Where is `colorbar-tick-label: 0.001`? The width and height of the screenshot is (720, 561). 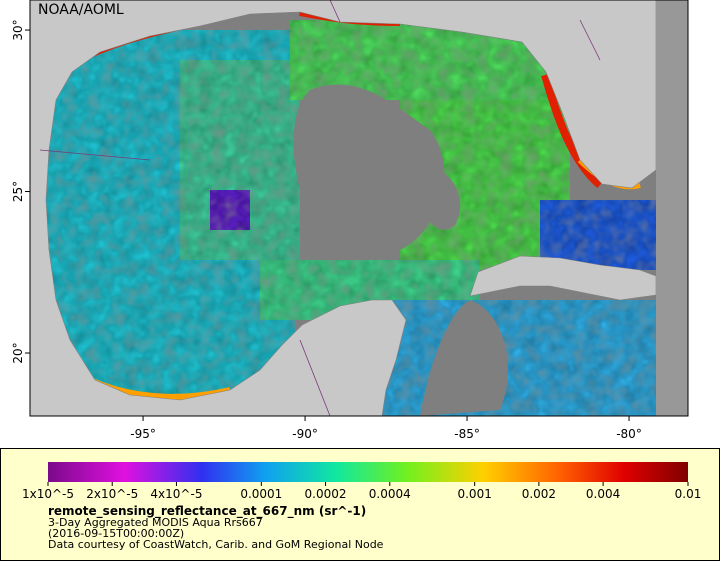 colorbar-tick-label: 0.001 is located at coordinates (474, 494).